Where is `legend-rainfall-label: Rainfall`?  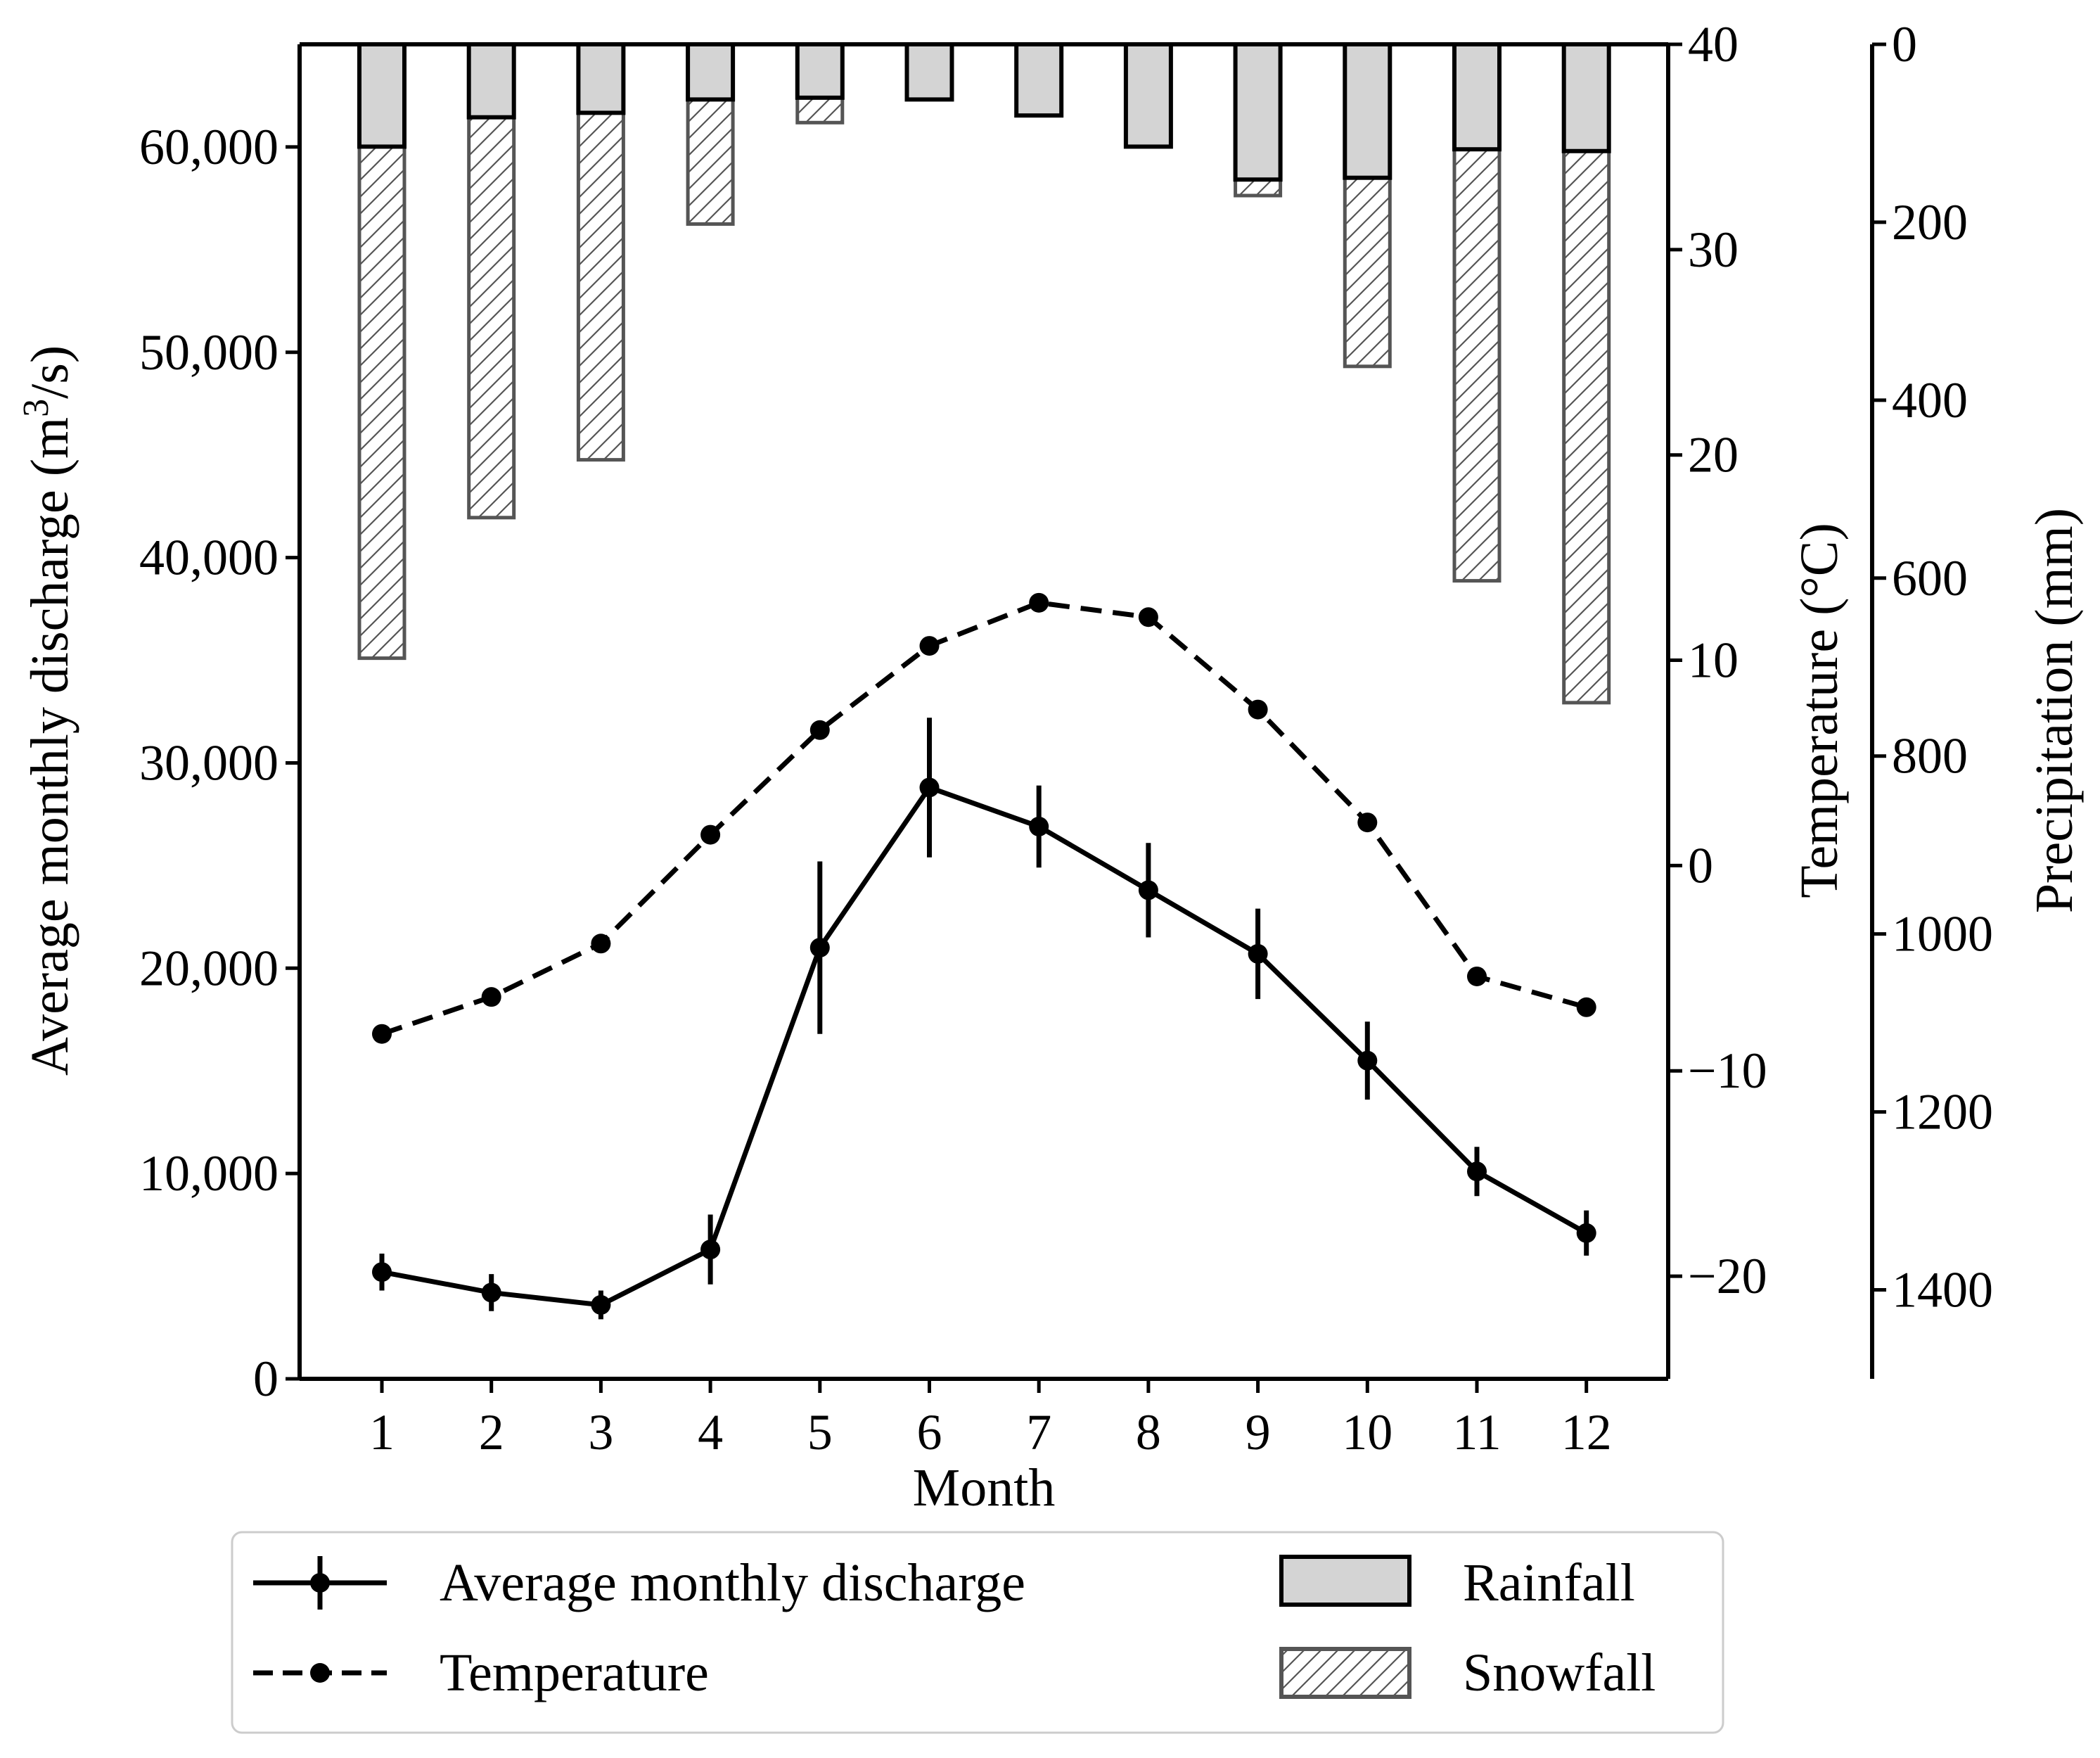 legend-rainfall-label: Rainfall is located at coordinates (1549, 1582).